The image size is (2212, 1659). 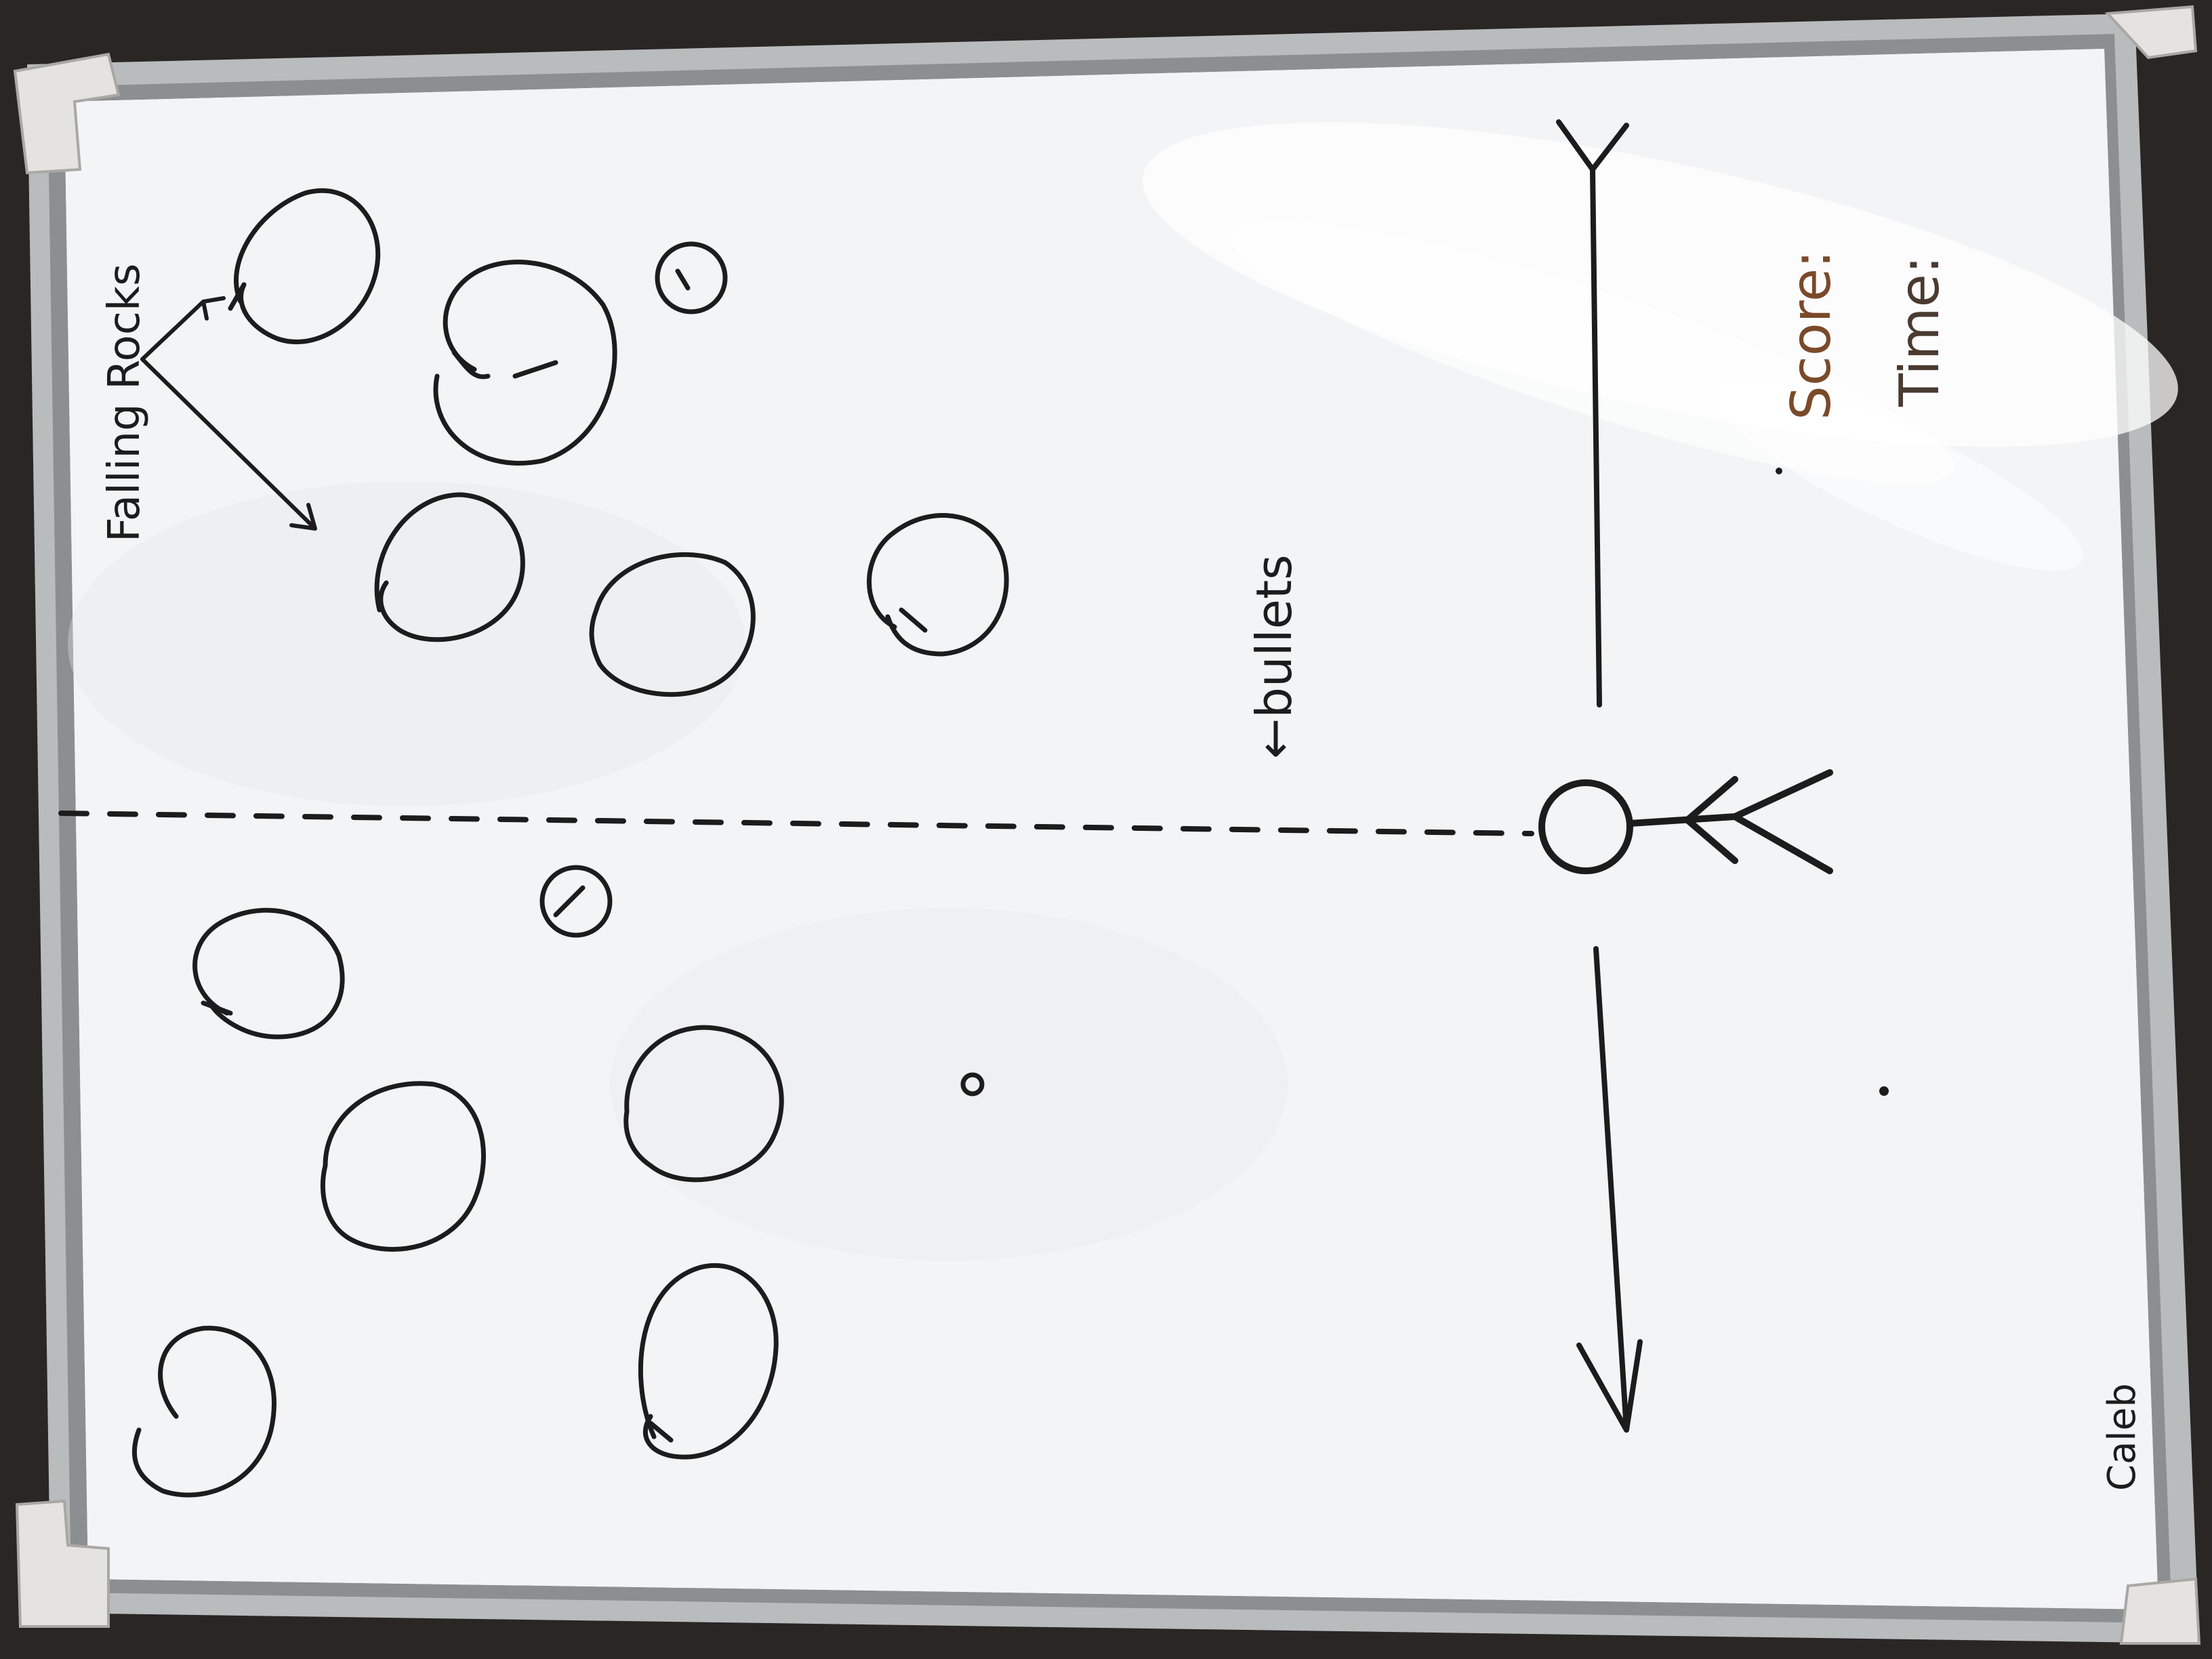 I want to click on author-signature: Caleb, so click(x=2122, y=1437).